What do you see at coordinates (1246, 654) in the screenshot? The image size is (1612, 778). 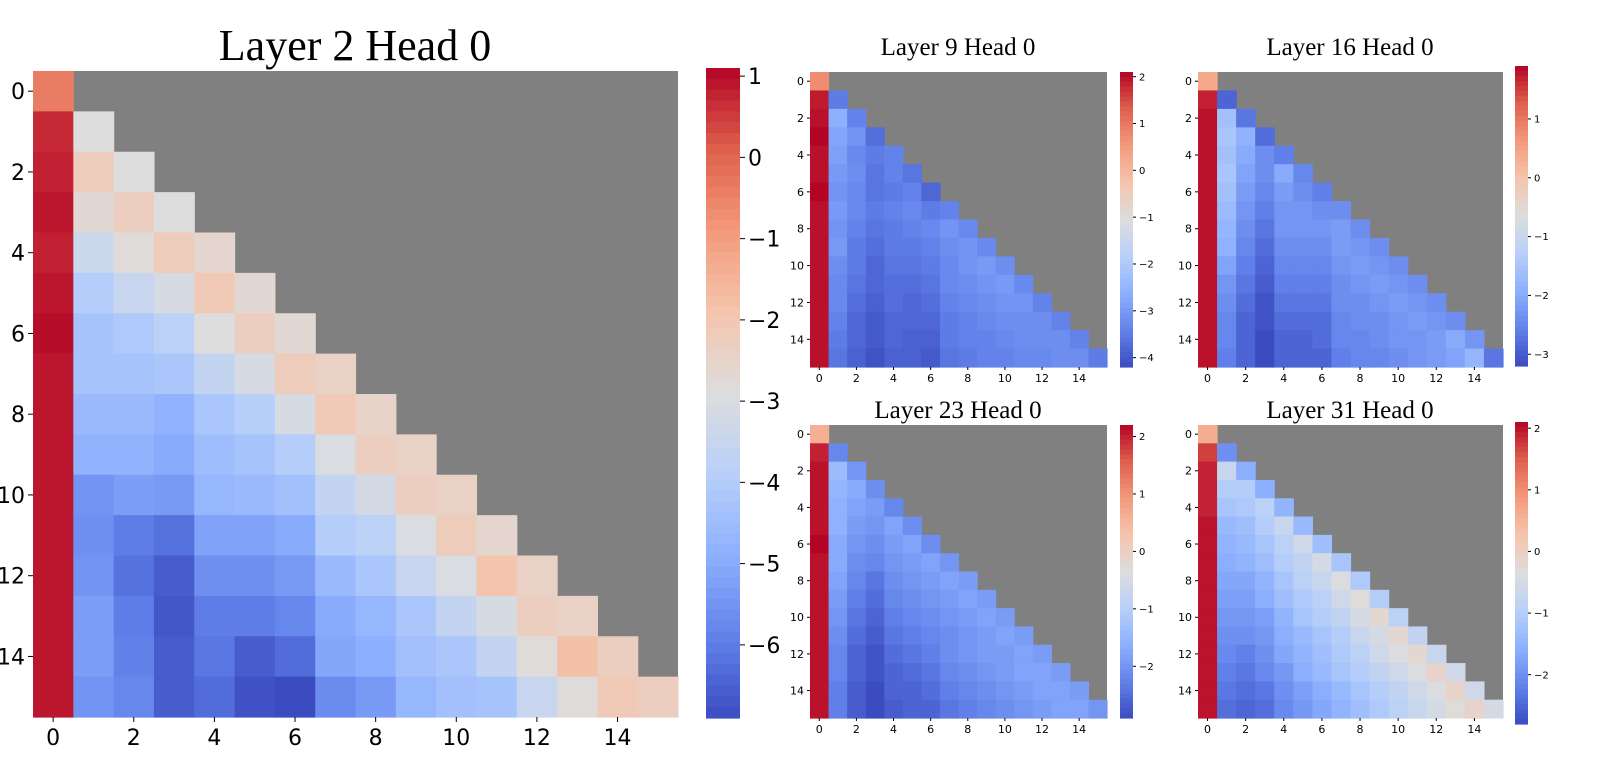 I see `heatmap-cell-r12-c2` at bounding box center [1246, 654].